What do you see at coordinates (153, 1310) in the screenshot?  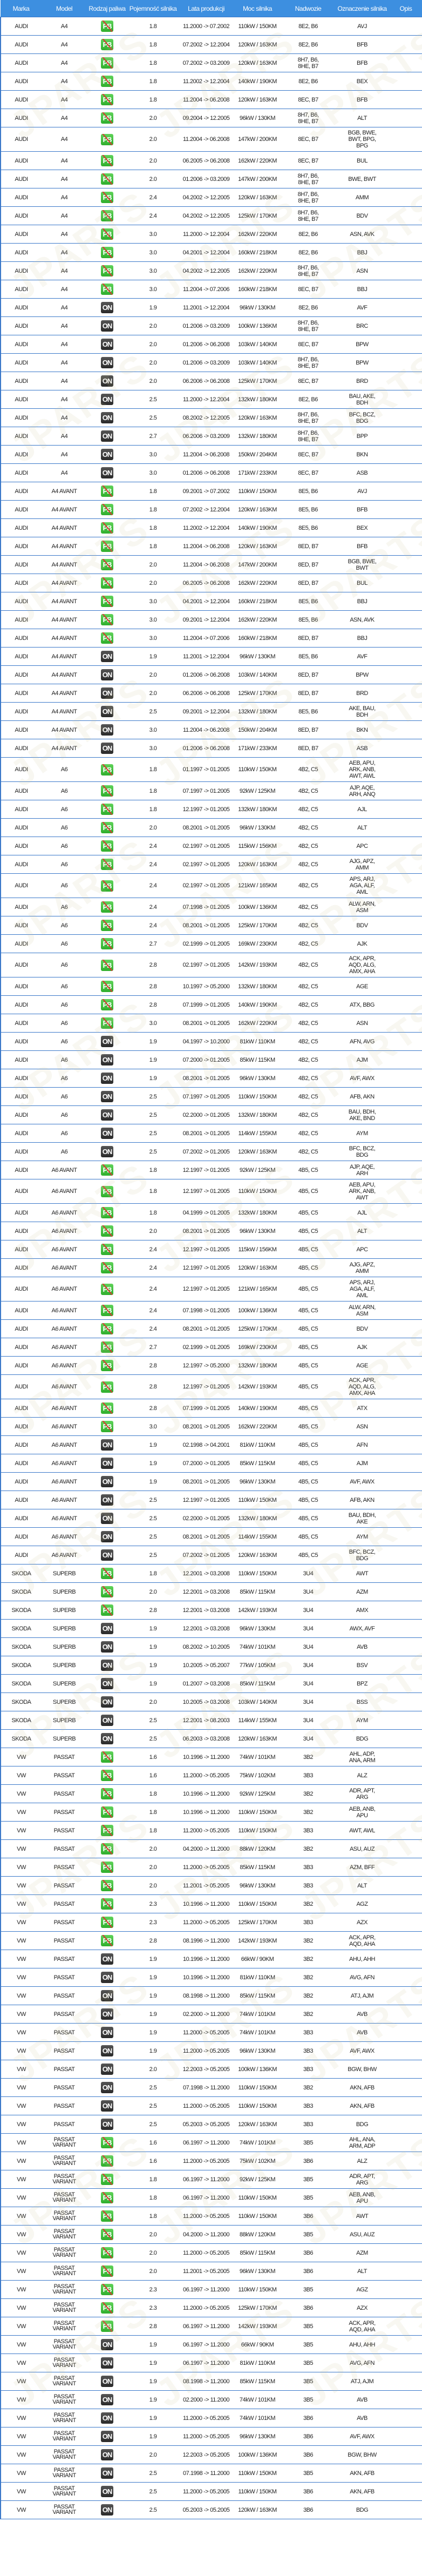 I see `cell-capacity: 2.4` at bounding box center [153, 1310].